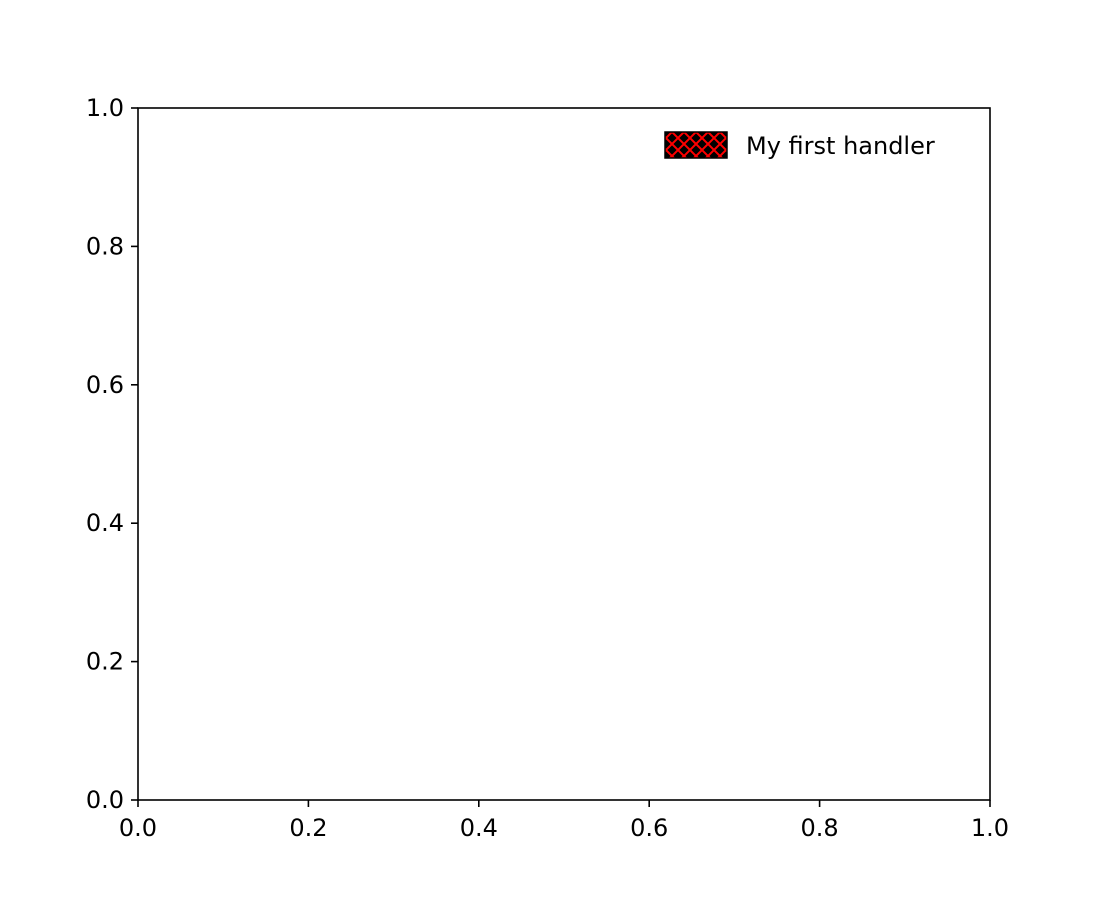 The width and height of the screenshot is (1100, 905). Describe the element at coordinates (105, 385) in the screenshot. I see `y-tick-label: 0.6` at that location.